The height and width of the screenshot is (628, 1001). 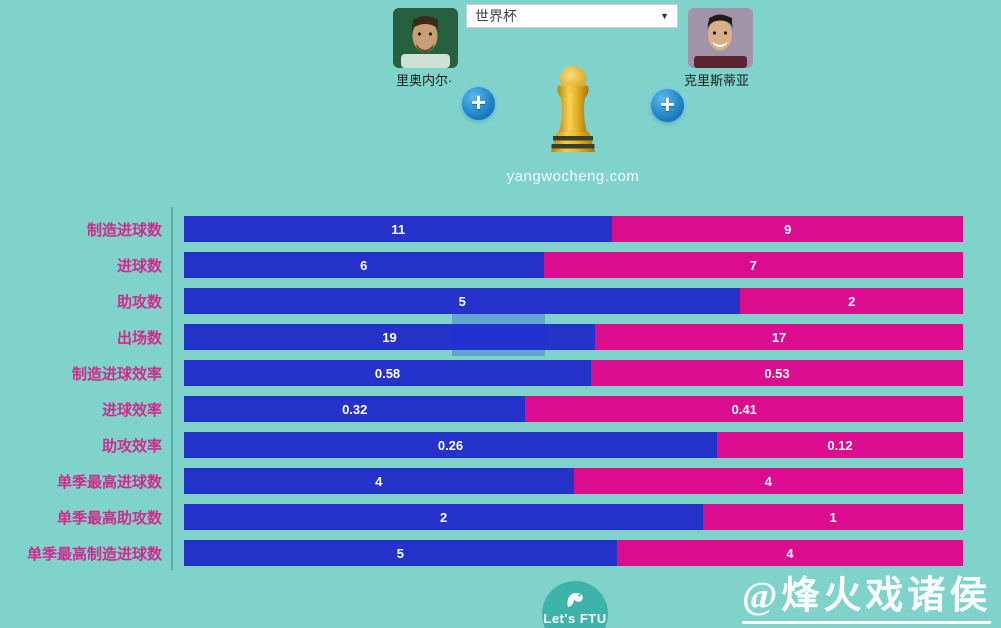 I want to click on row-category-label: 出场数, so click(x=139, y=338).